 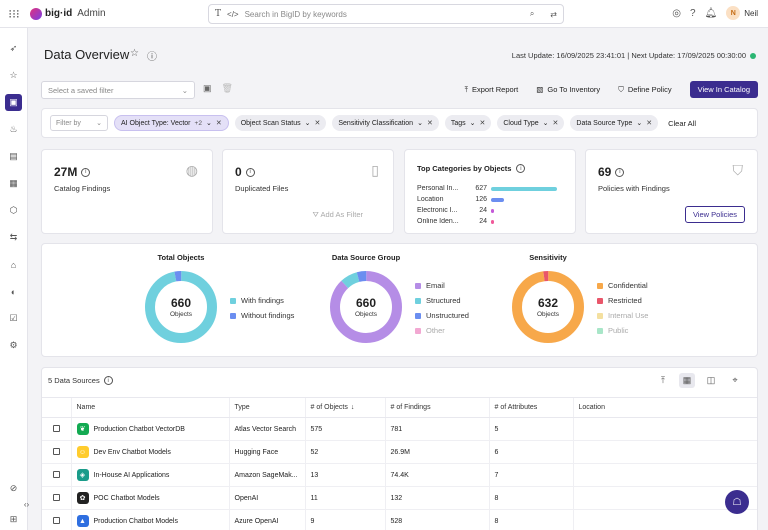 What do you see at coordinates (13, 345) in the screenshot?
I see `gear-icon: ⚙` at bounding box center [13, 345].